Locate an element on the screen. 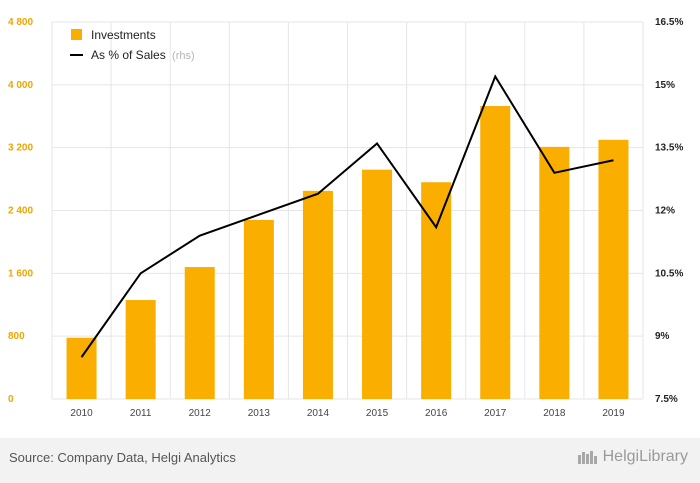 The height and width of the screenshot is (483, 700). x-tick-label: 2015 is located at coordinates (377, 413).